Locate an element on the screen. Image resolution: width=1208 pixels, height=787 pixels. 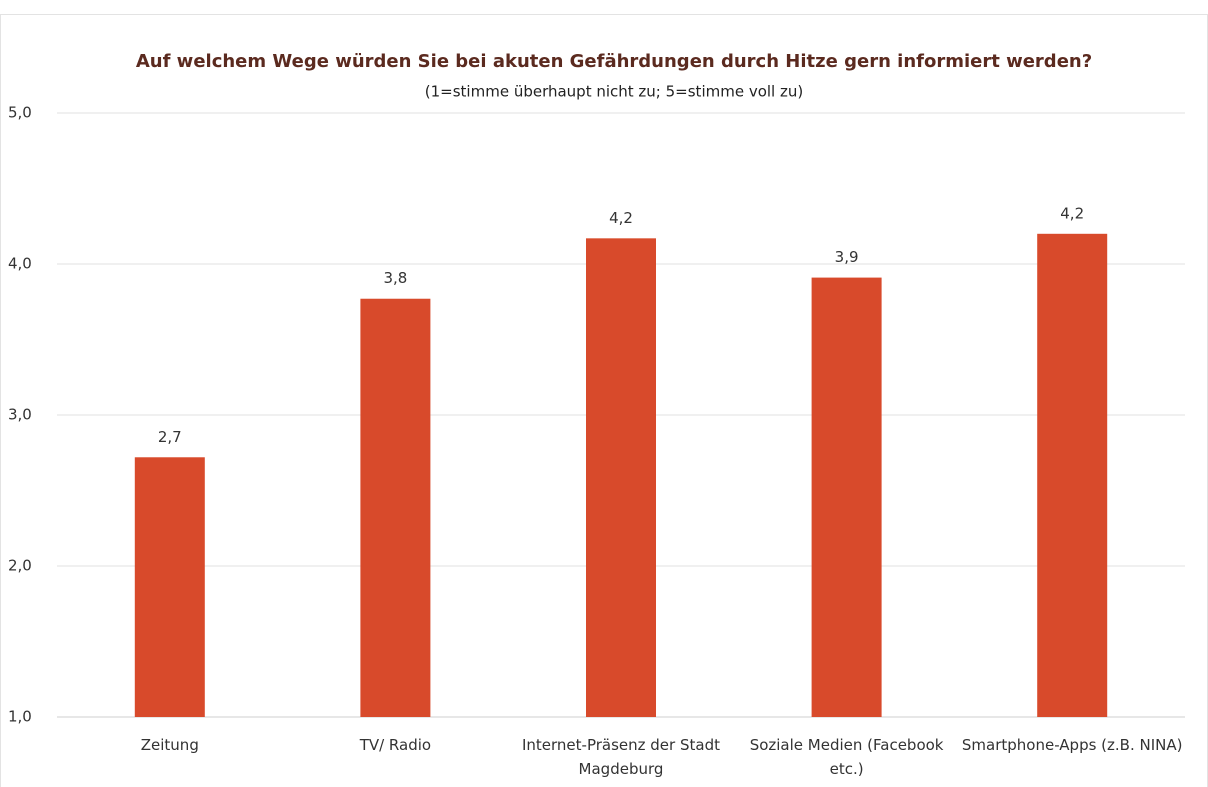
data-label: 2,7 is located at coordinates (170, 437).